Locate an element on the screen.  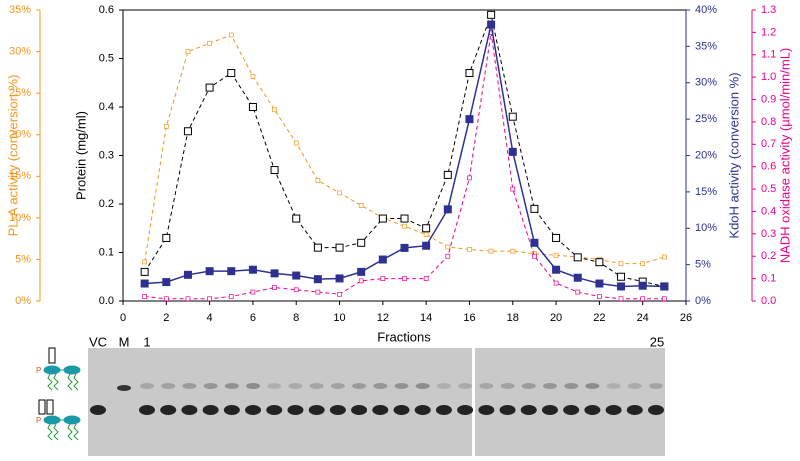
x-tick-label: 22 is located at coordinates (599, 318).